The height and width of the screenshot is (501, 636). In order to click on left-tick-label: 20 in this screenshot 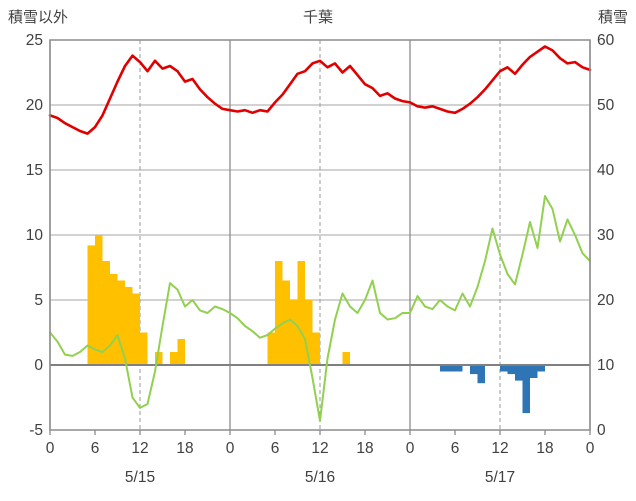, I will do `click(35, 105)`.